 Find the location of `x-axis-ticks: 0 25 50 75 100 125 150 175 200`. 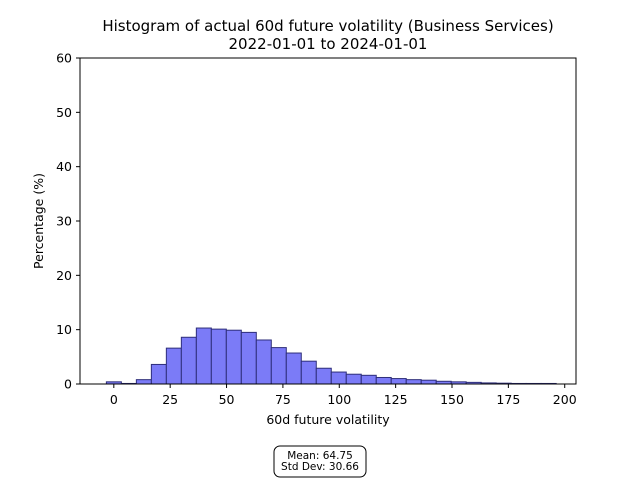

x-axis-ticks: 0 25 50 75 100 125 150 175 200 is located at coordinates (343, 395).